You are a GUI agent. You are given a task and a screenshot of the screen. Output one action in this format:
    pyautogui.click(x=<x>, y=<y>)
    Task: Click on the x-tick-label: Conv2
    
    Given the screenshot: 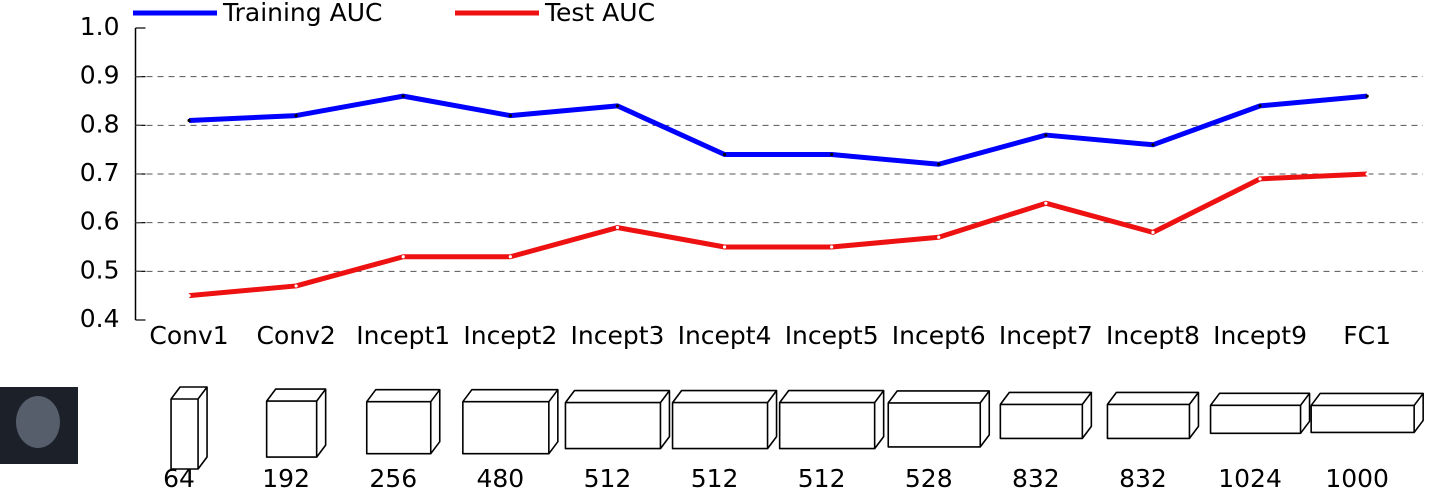 What is the action you would take?
    pyautogui.click(x=296, y=335)
    